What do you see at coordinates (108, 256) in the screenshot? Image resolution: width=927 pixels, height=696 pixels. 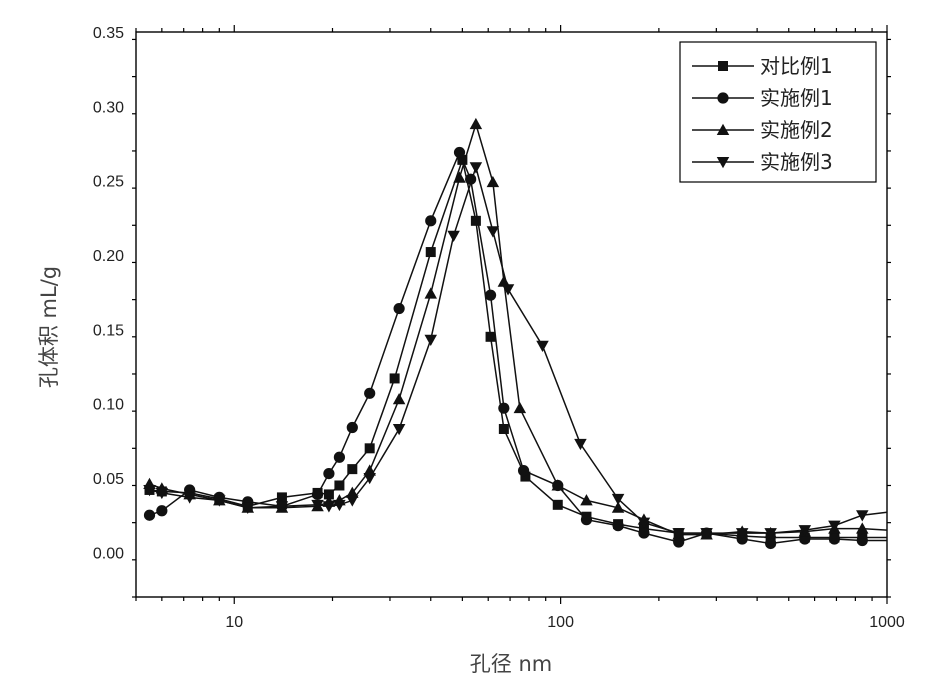 I see `y-tick-label: 0.20` at bounding box center [108, 256].